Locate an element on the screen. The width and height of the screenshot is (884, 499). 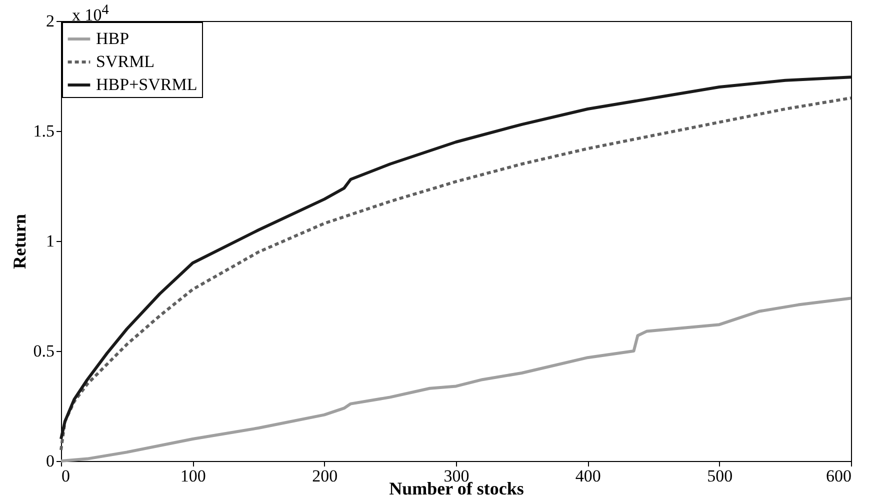
y-tick-label: 2 is located at coordinates (50, 21).